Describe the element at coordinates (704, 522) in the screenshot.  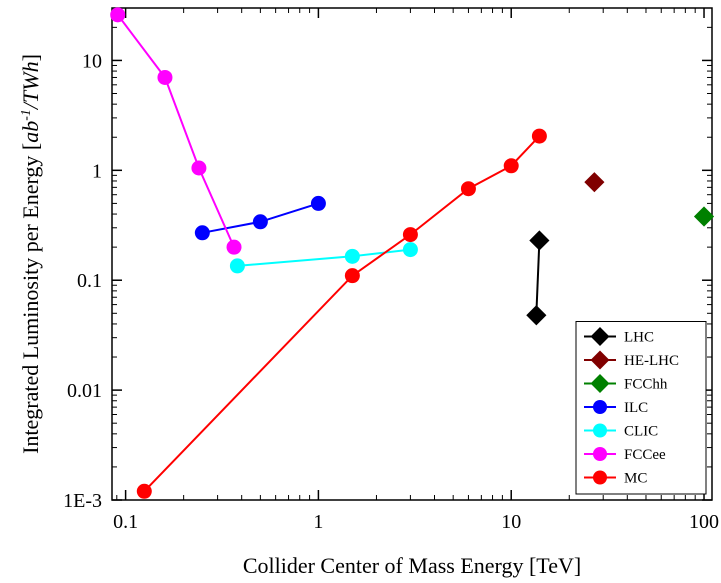
I see `x-tick-label: 100` at that location.